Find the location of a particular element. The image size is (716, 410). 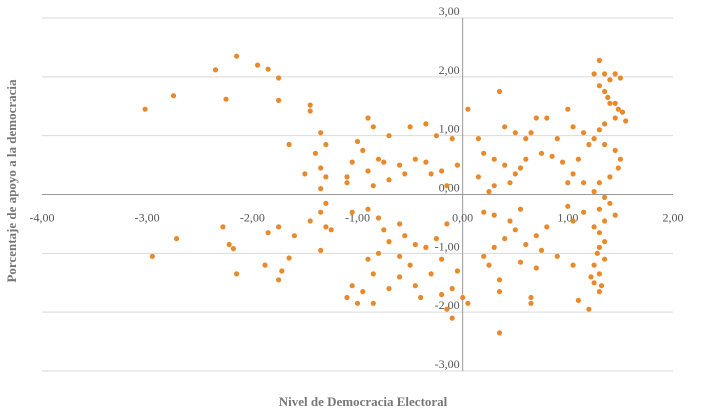

x-tick-label: -2,00 is located at coordinates (252, 218).